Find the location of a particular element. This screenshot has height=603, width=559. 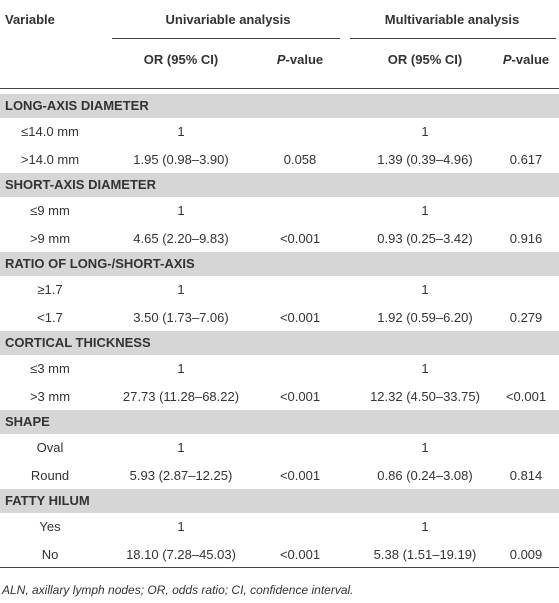

cell: 3.50 (1.73–7.06) is located at coordinates (181, 317).